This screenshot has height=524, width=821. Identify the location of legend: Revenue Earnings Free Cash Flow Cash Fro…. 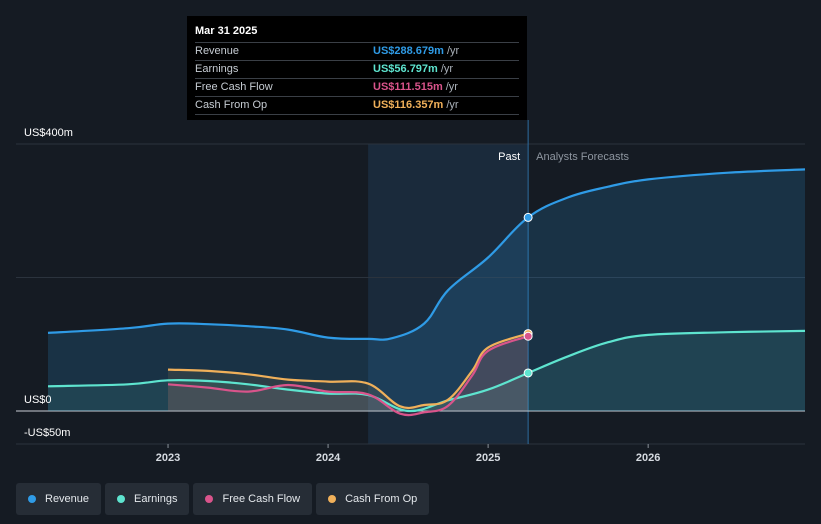
(223, 499).